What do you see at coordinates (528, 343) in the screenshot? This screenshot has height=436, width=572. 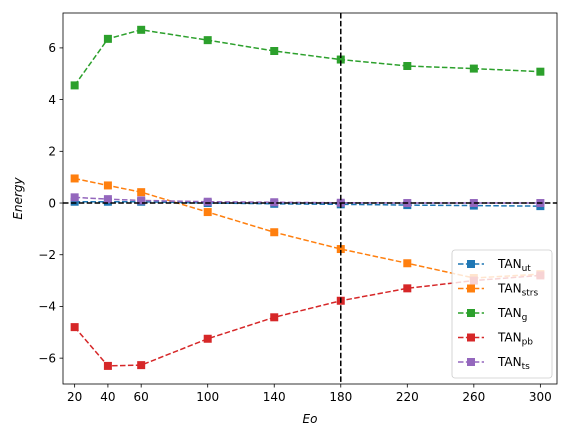 I see `legend-label-subscript: pb` at bounding box center [528, 343].